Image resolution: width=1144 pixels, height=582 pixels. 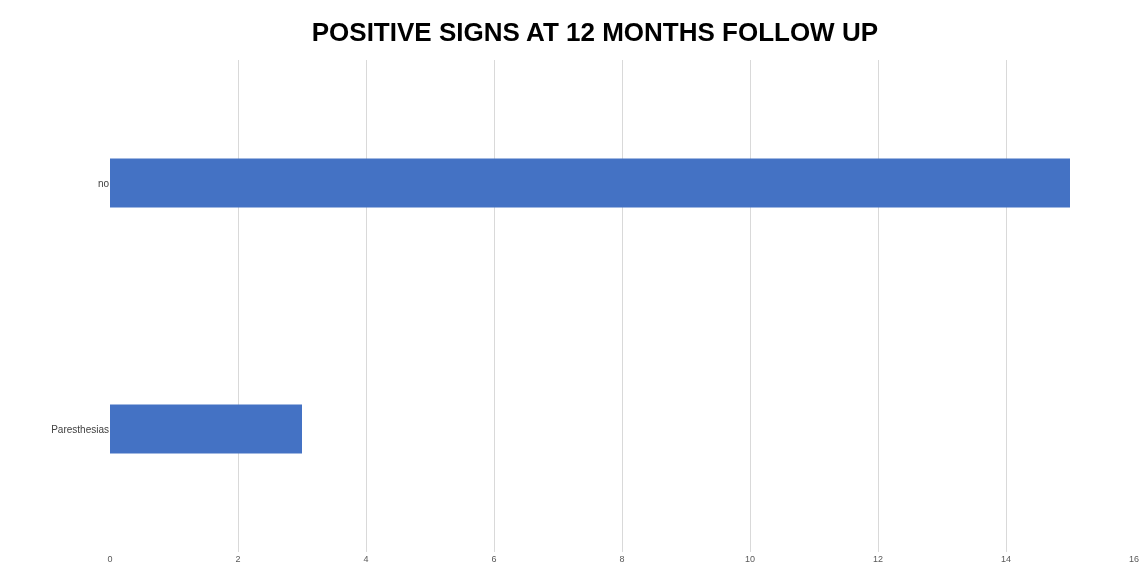 I want to click on y-tick-label: Paresthesias, so click(x=80, y=429).